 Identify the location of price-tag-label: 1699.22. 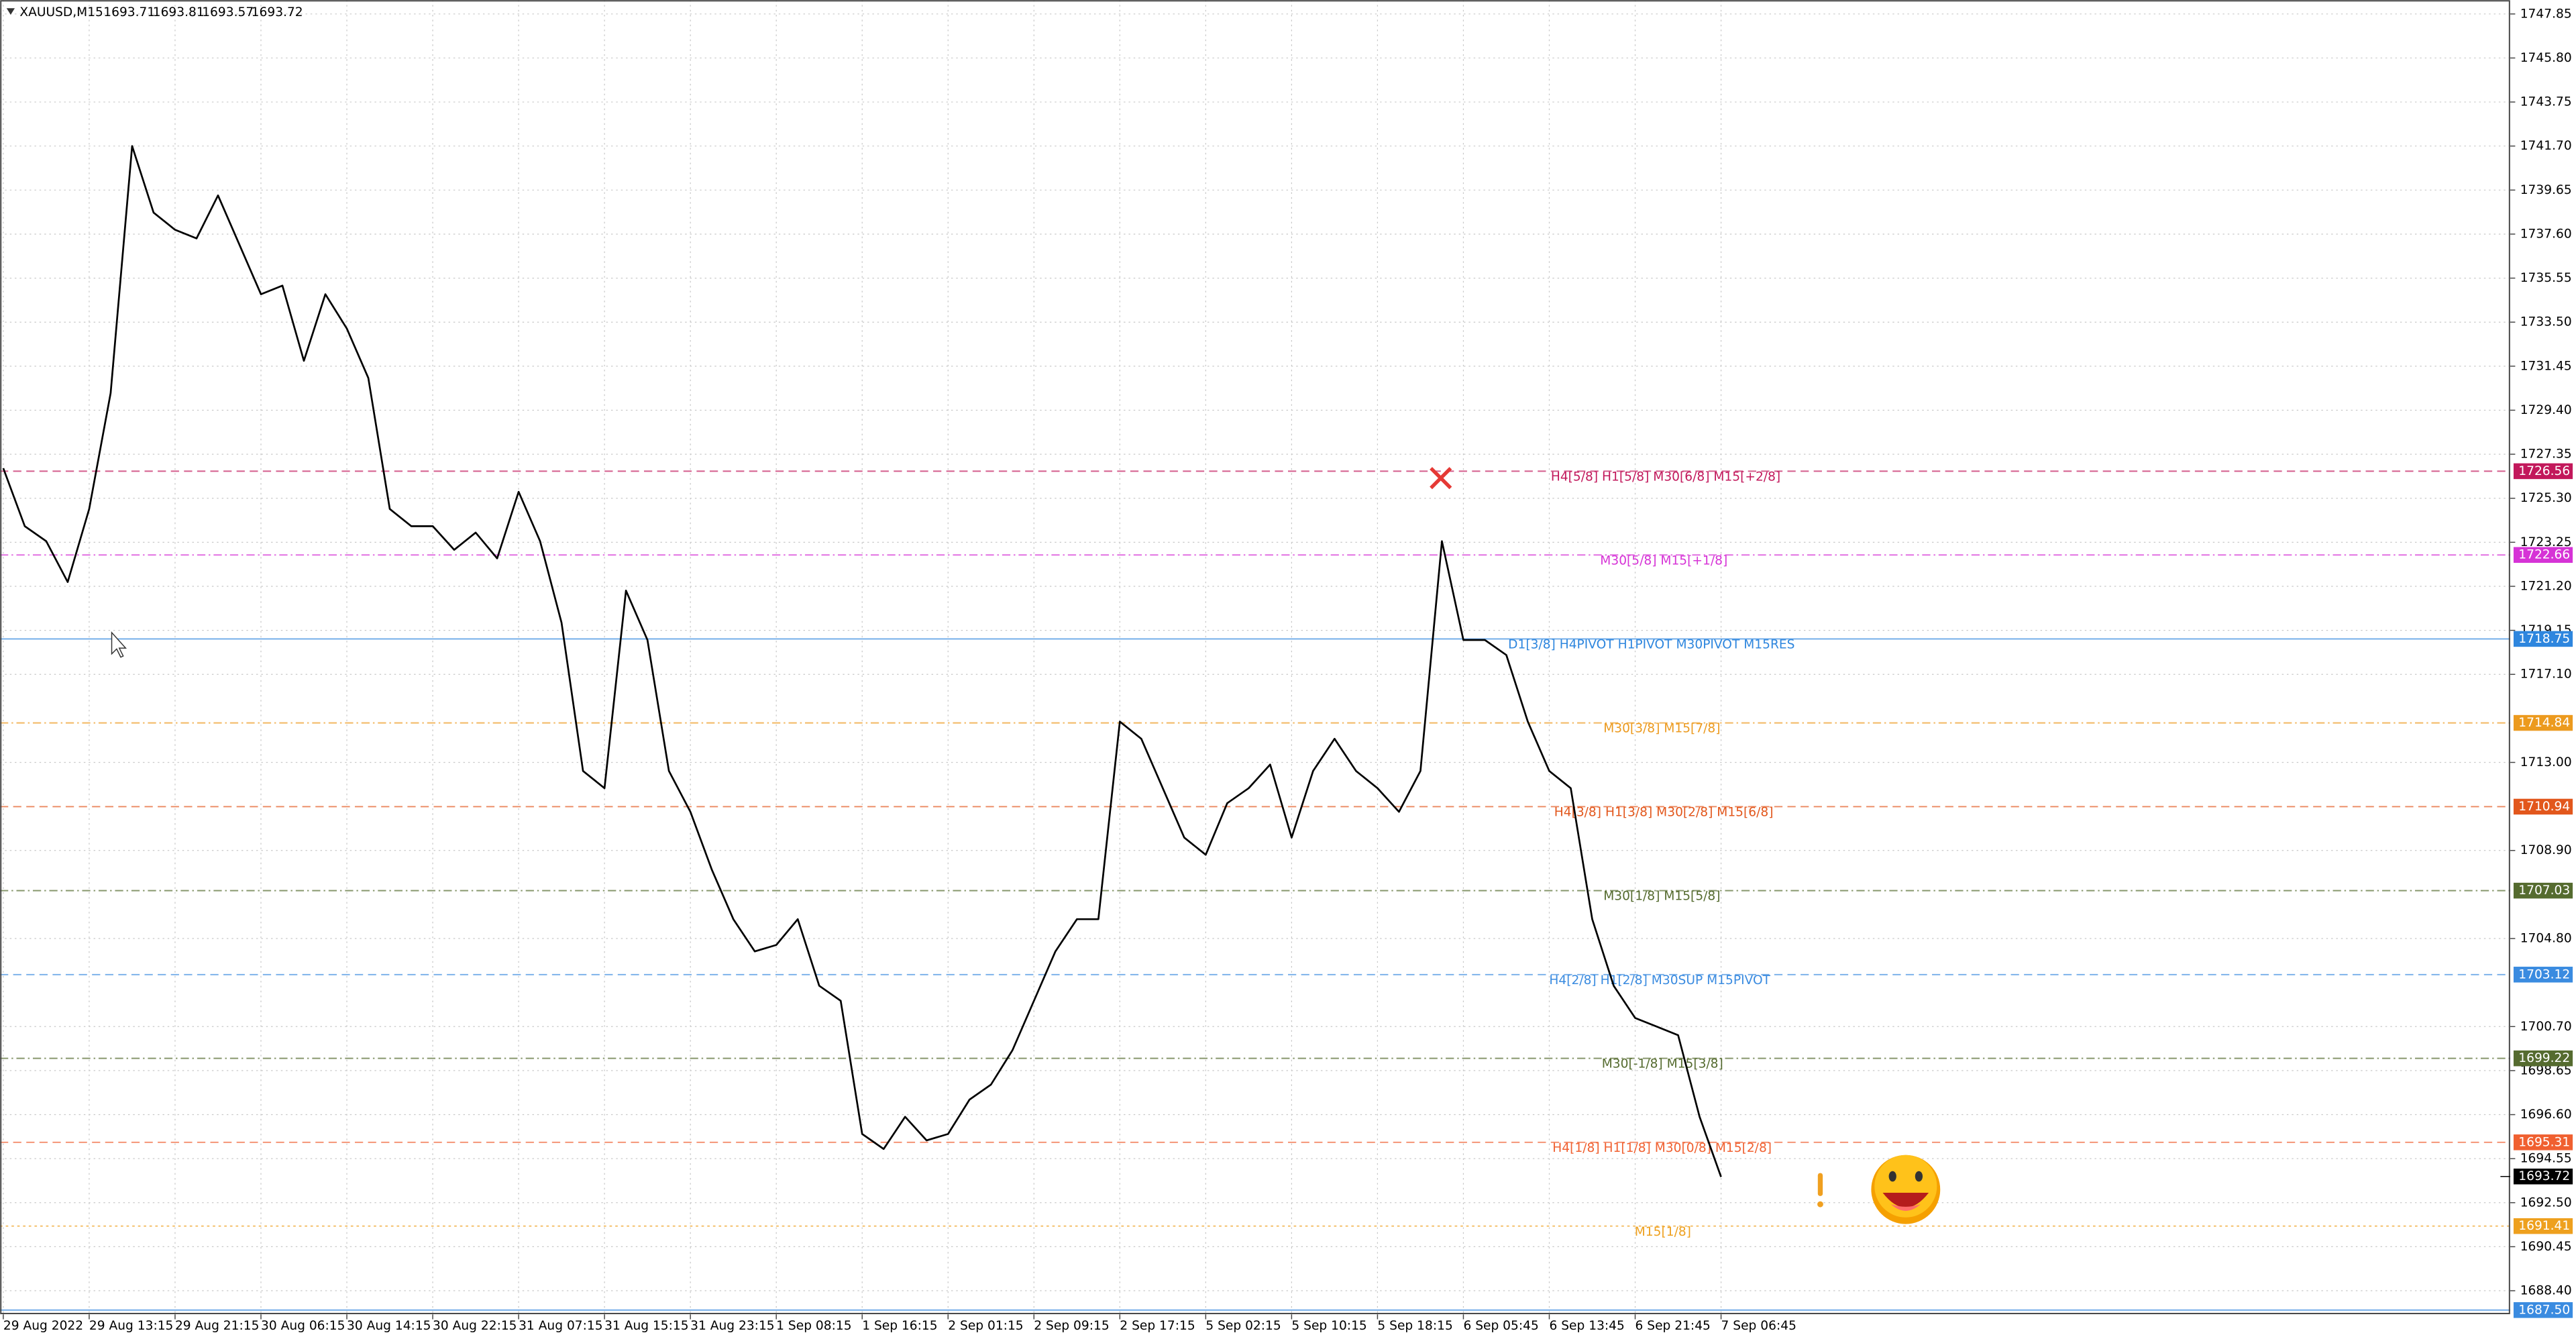
(2544, 1058).